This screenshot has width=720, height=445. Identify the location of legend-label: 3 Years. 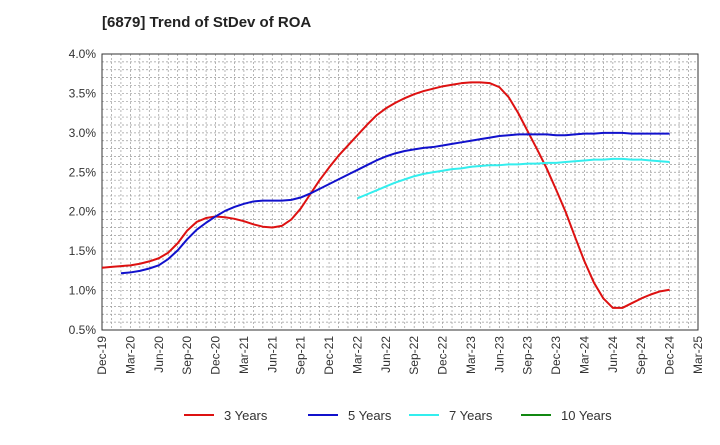
(246, 415).